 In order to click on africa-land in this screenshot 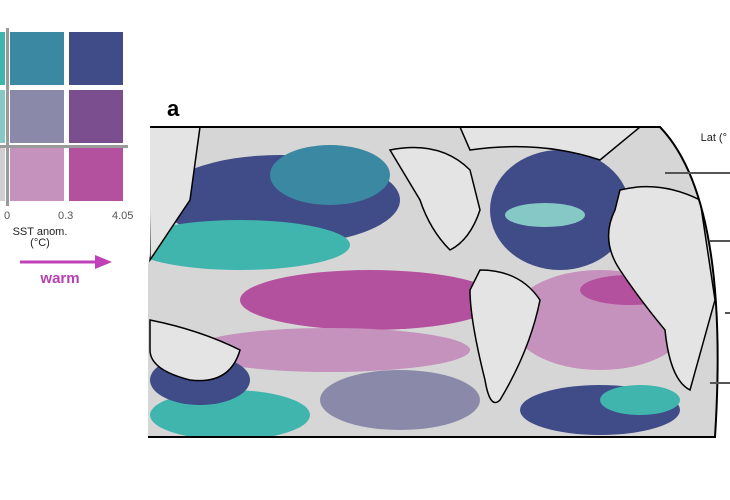, I will do `click(661, 288)`.